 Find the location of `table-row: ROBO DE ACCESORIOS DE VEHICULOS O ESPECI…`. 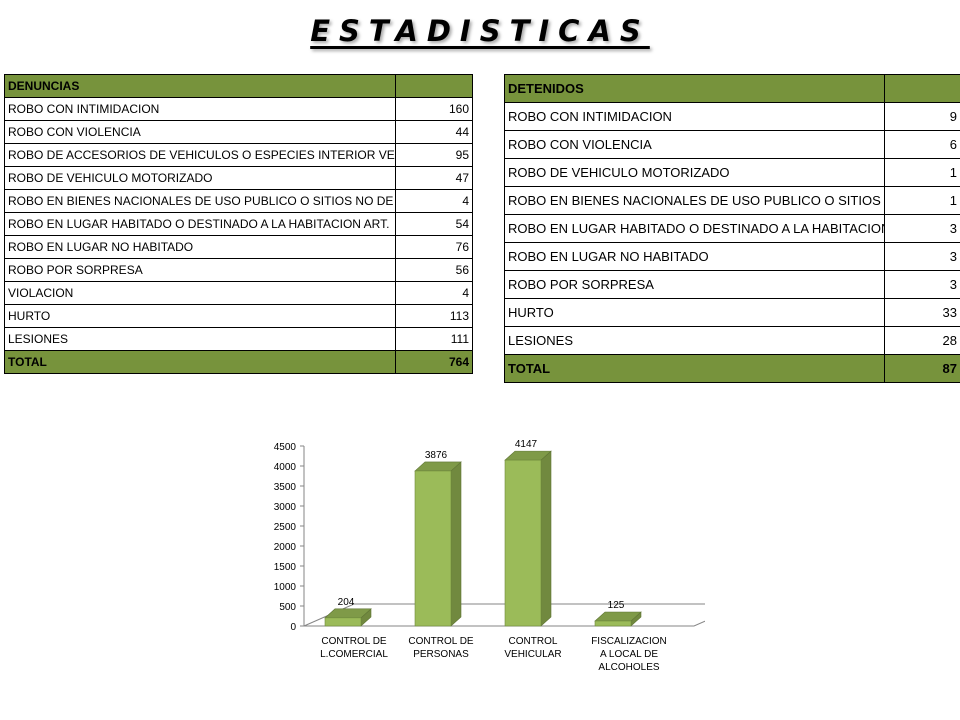

table-row: ROBO DE ACCESORIOS DE VEHICULOS O ESPECI… is located at coordinates (238, 155).